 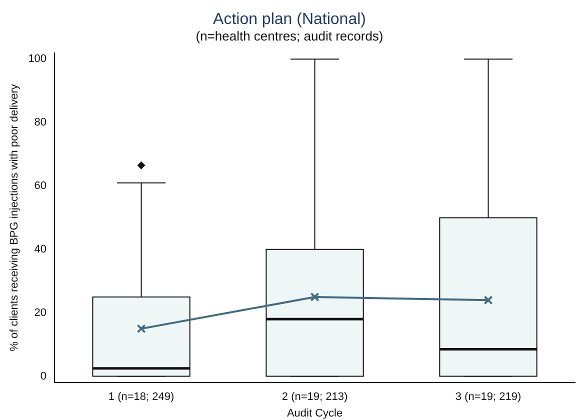 What do you see at coordinates (141, 397) in the screenshot?
I see `x-tick-label: 1 (n=18; 249)` at bounding box center [141, 397].